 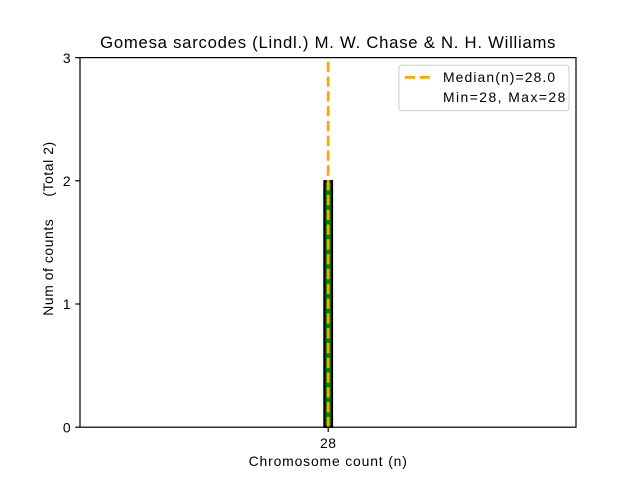 I want to click on svg-text: Num of counts (Total 2), so click(x=48, y=228).